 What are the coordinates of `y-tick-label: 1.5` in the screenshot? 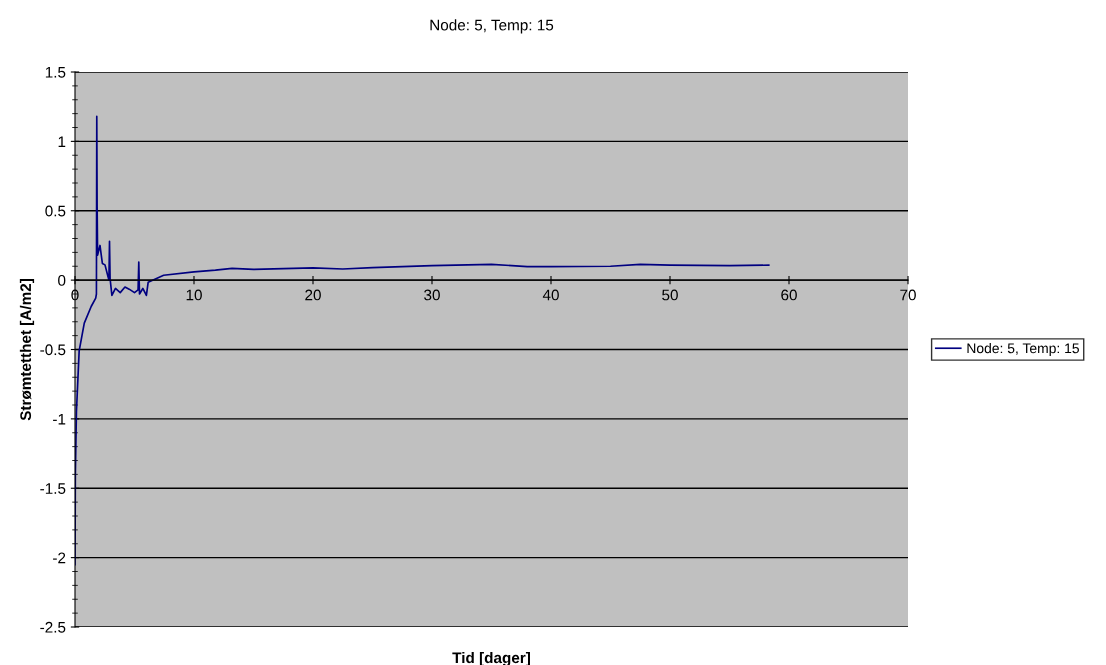 It's located at (55, 72).